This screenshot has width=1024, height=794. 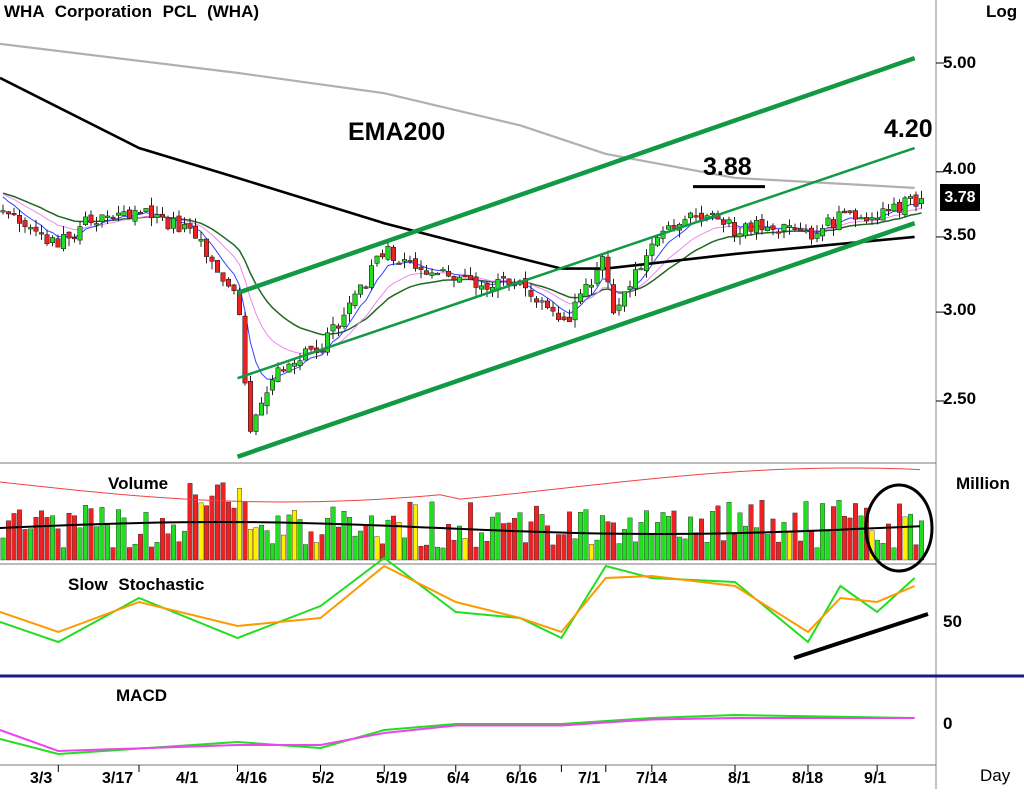 I want to click on ema200-label: EMA200, so click(x=397, y=132).